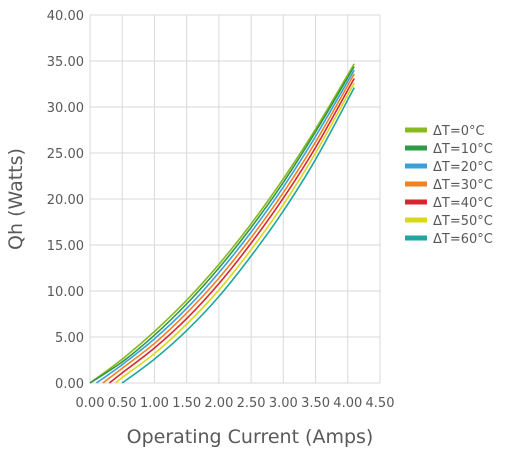 The image size is (510, 450). Describe the element at coordinates (459, 131) in the screenshot. I see `legend-label-0: ΔT=0°C` at that location.